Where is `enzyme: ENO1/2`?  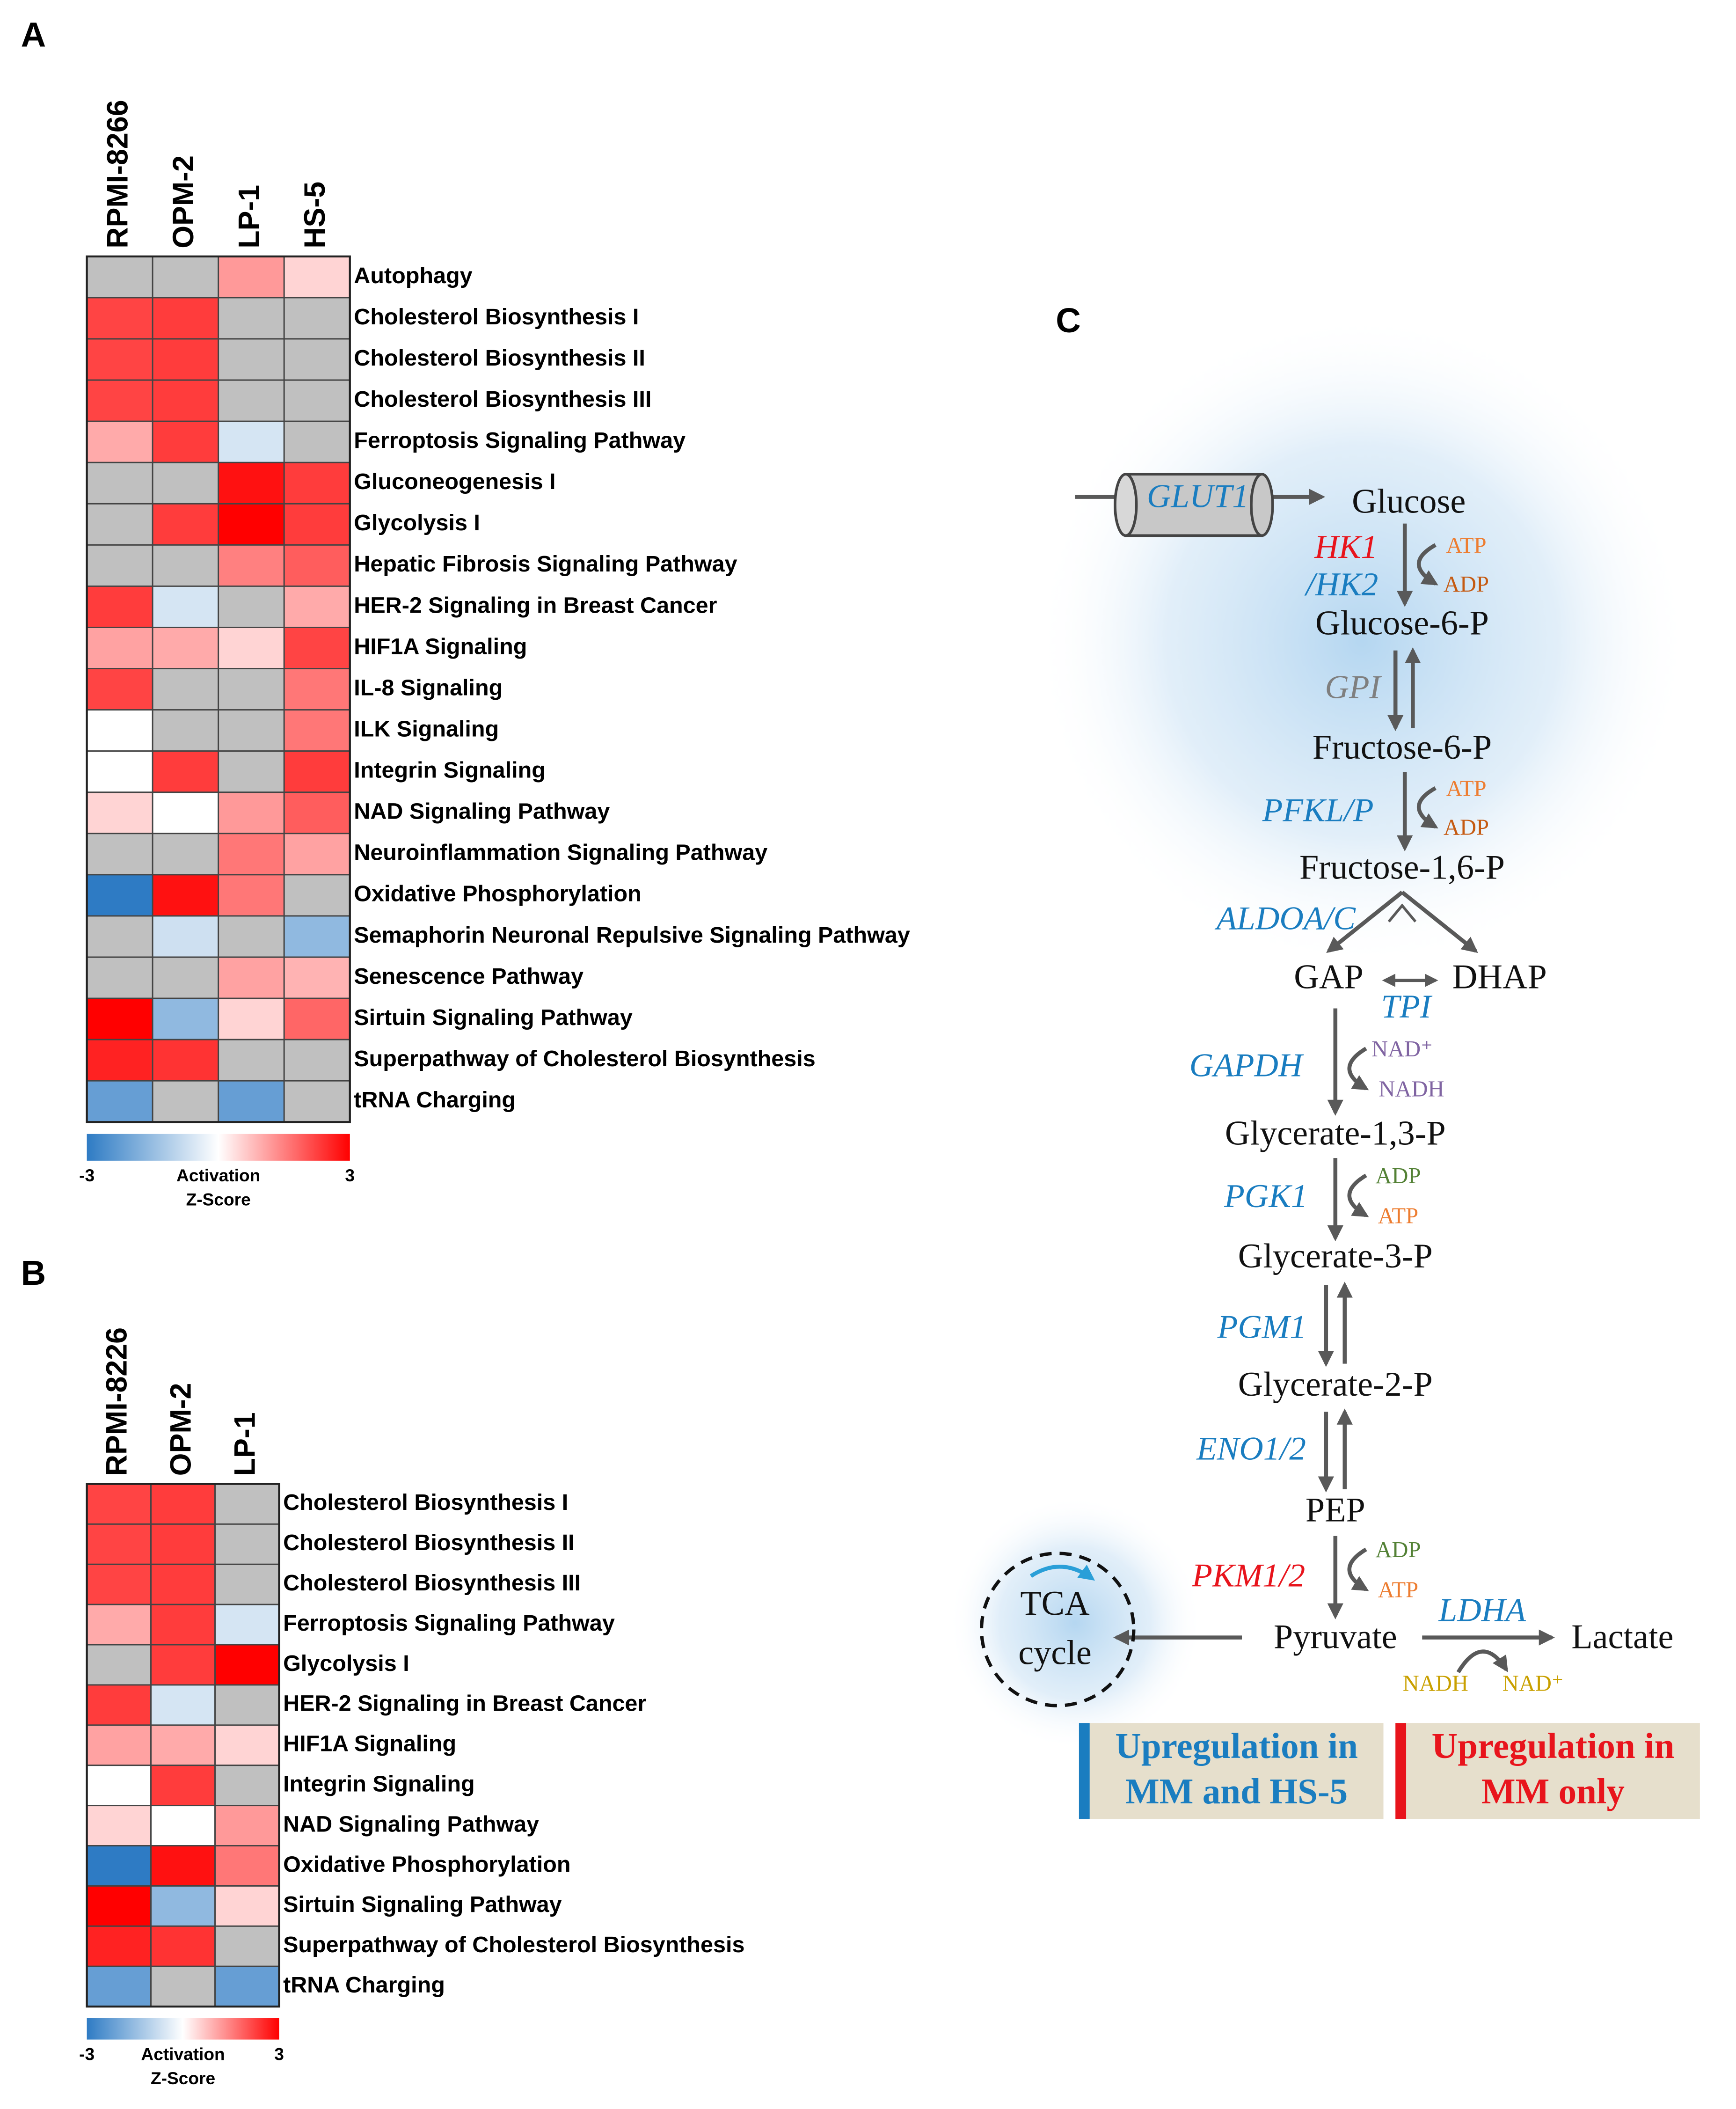
enzyme: ENO1/2 is located at coordinates (1251, 1448).